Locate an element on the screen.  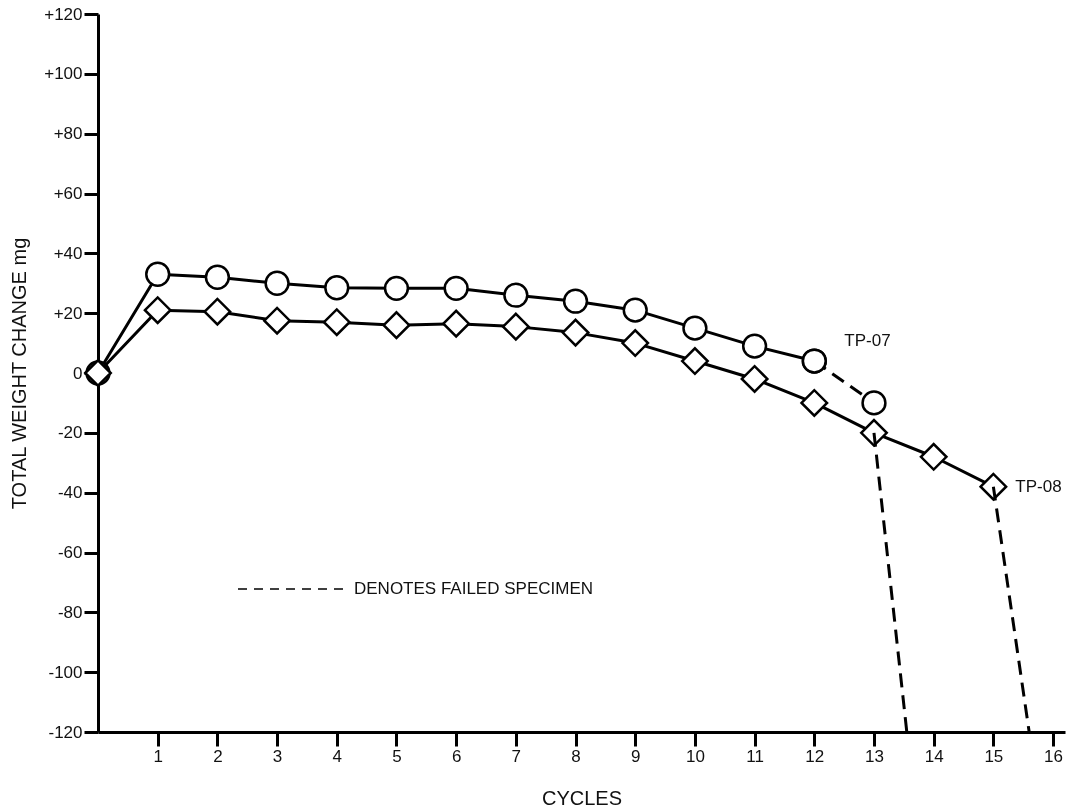
y-tick-label: +20 is located at coordinates (68, 313).